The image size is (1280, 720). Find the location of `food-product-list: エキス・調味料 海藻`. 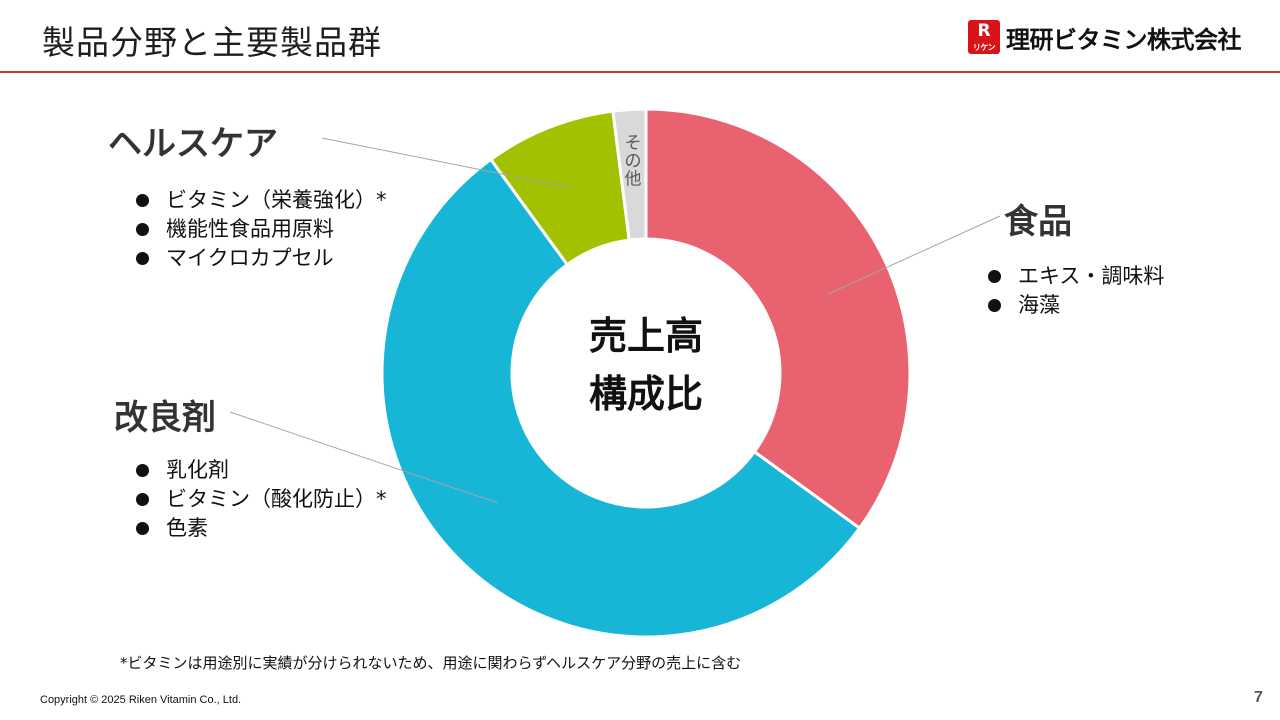

food-product-list: エキス・調味料 海藻 is located at coordinates (1076, 291).